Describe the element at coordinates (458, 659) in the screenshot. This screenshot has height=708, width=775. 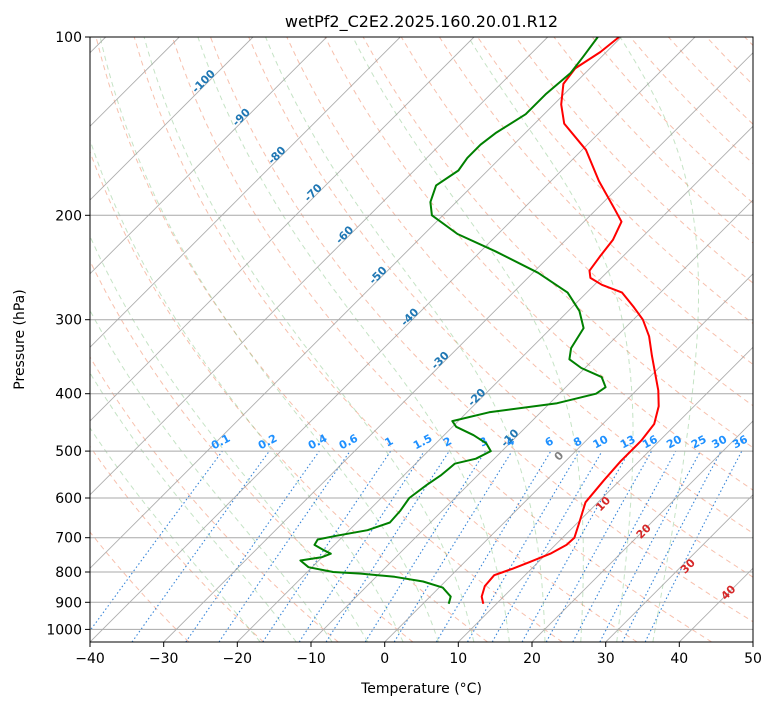
I see `x-tick-label: 10` at that location.